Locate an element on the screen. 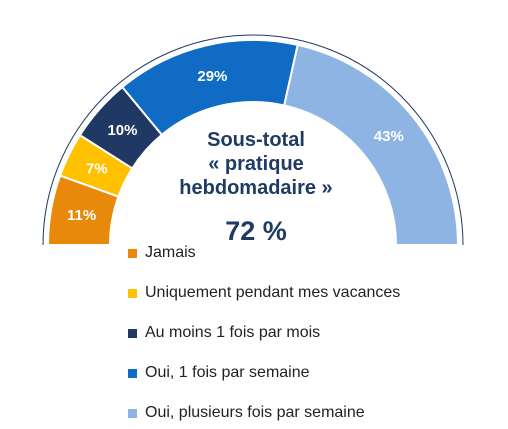 The height and width of the screenshot is (429, 508). subtotal-title-line-2: « pratique is located at coordinates (256, 164).